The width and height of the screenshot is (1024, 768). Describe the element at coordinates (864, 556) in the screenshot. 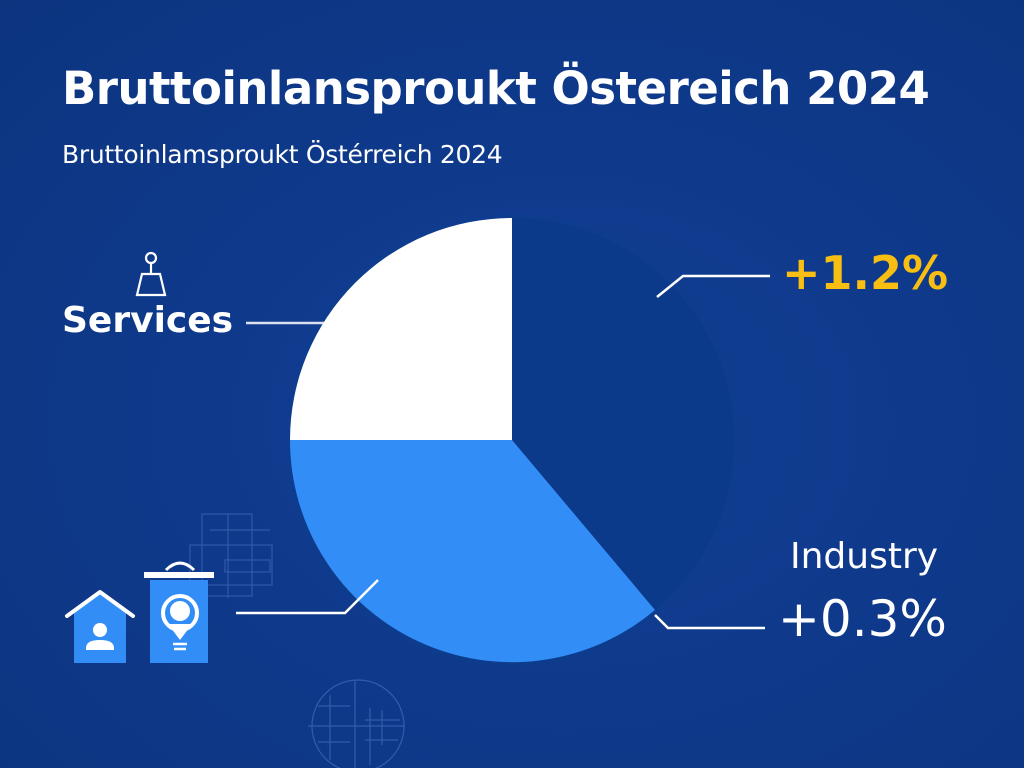

I see `industry-label: Industry` at that location.